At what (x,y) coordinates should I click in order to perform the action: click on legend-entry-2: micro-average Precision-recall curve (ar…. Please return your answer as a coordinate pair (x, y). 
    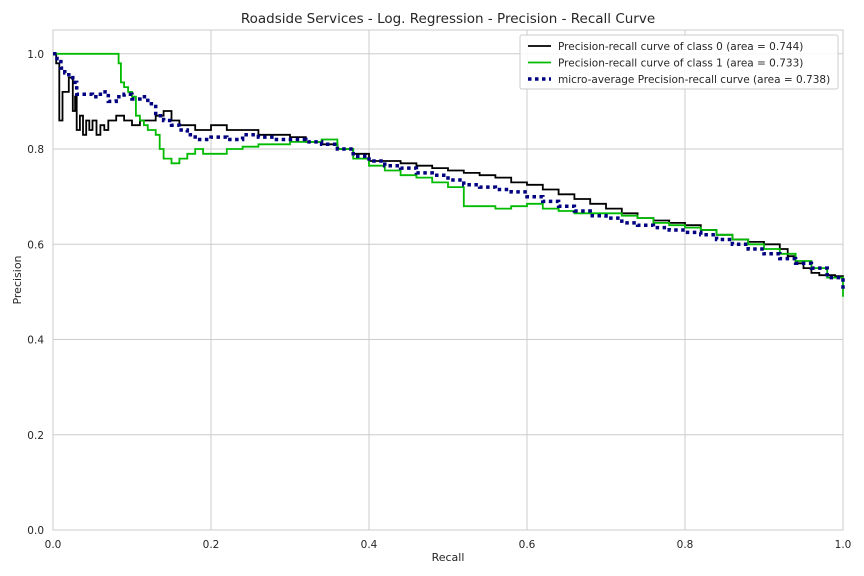
    Looking at the image, I should click on (694, 80).